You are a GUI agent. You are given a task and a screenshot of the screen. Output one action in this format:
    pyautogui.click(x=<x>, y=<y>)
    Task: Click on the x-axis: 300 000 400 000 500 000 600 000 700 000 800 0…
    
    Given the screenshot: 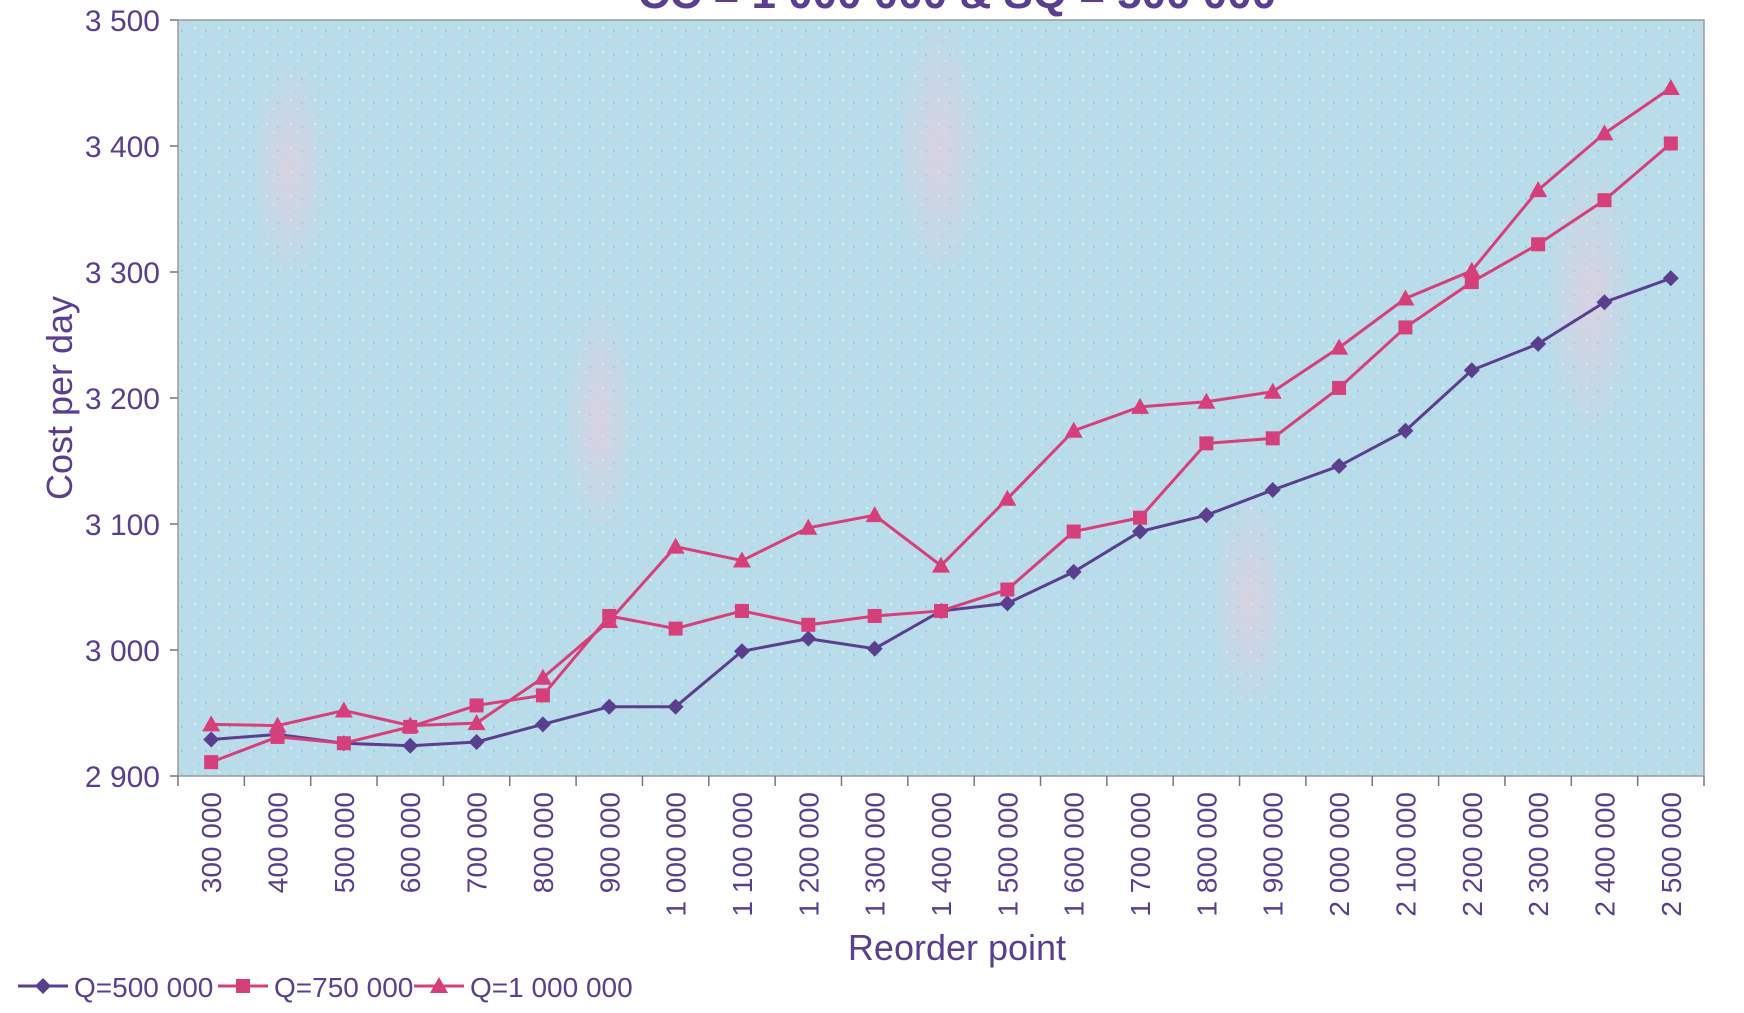 What is the action you would take?
    pyautogui.click(x=941, y=846)
    